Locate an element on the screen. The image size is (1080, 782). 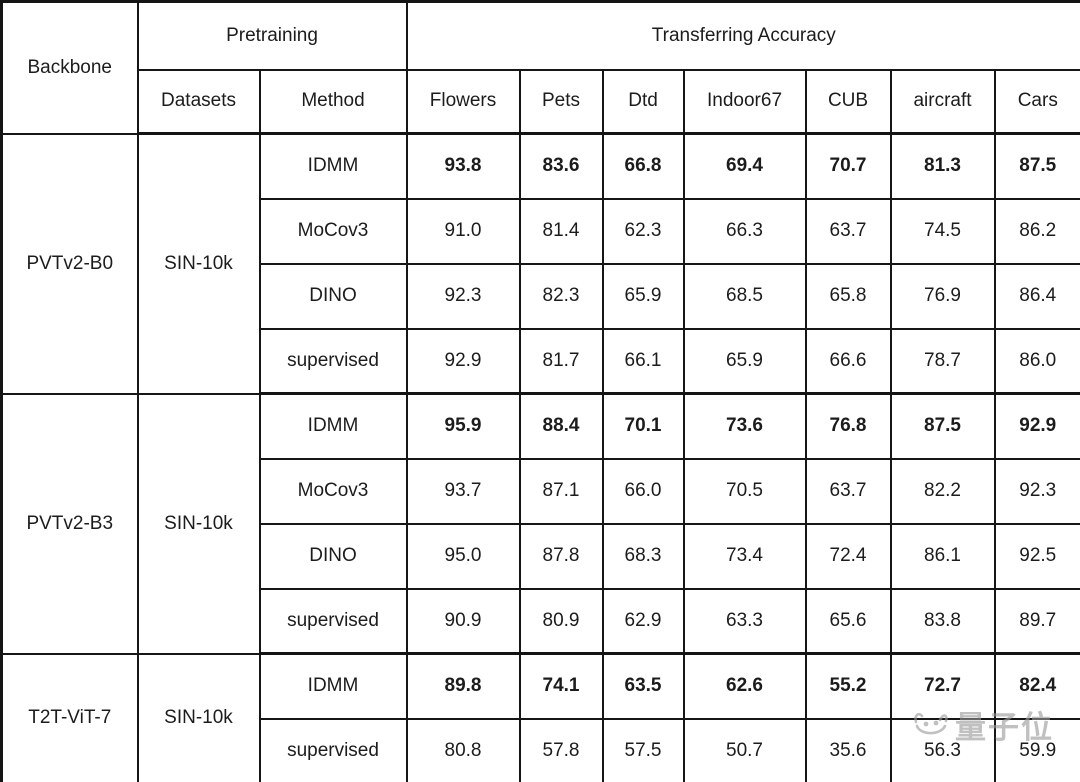
header-benchmark-pets: Pets is located at coordinates (561, 101).